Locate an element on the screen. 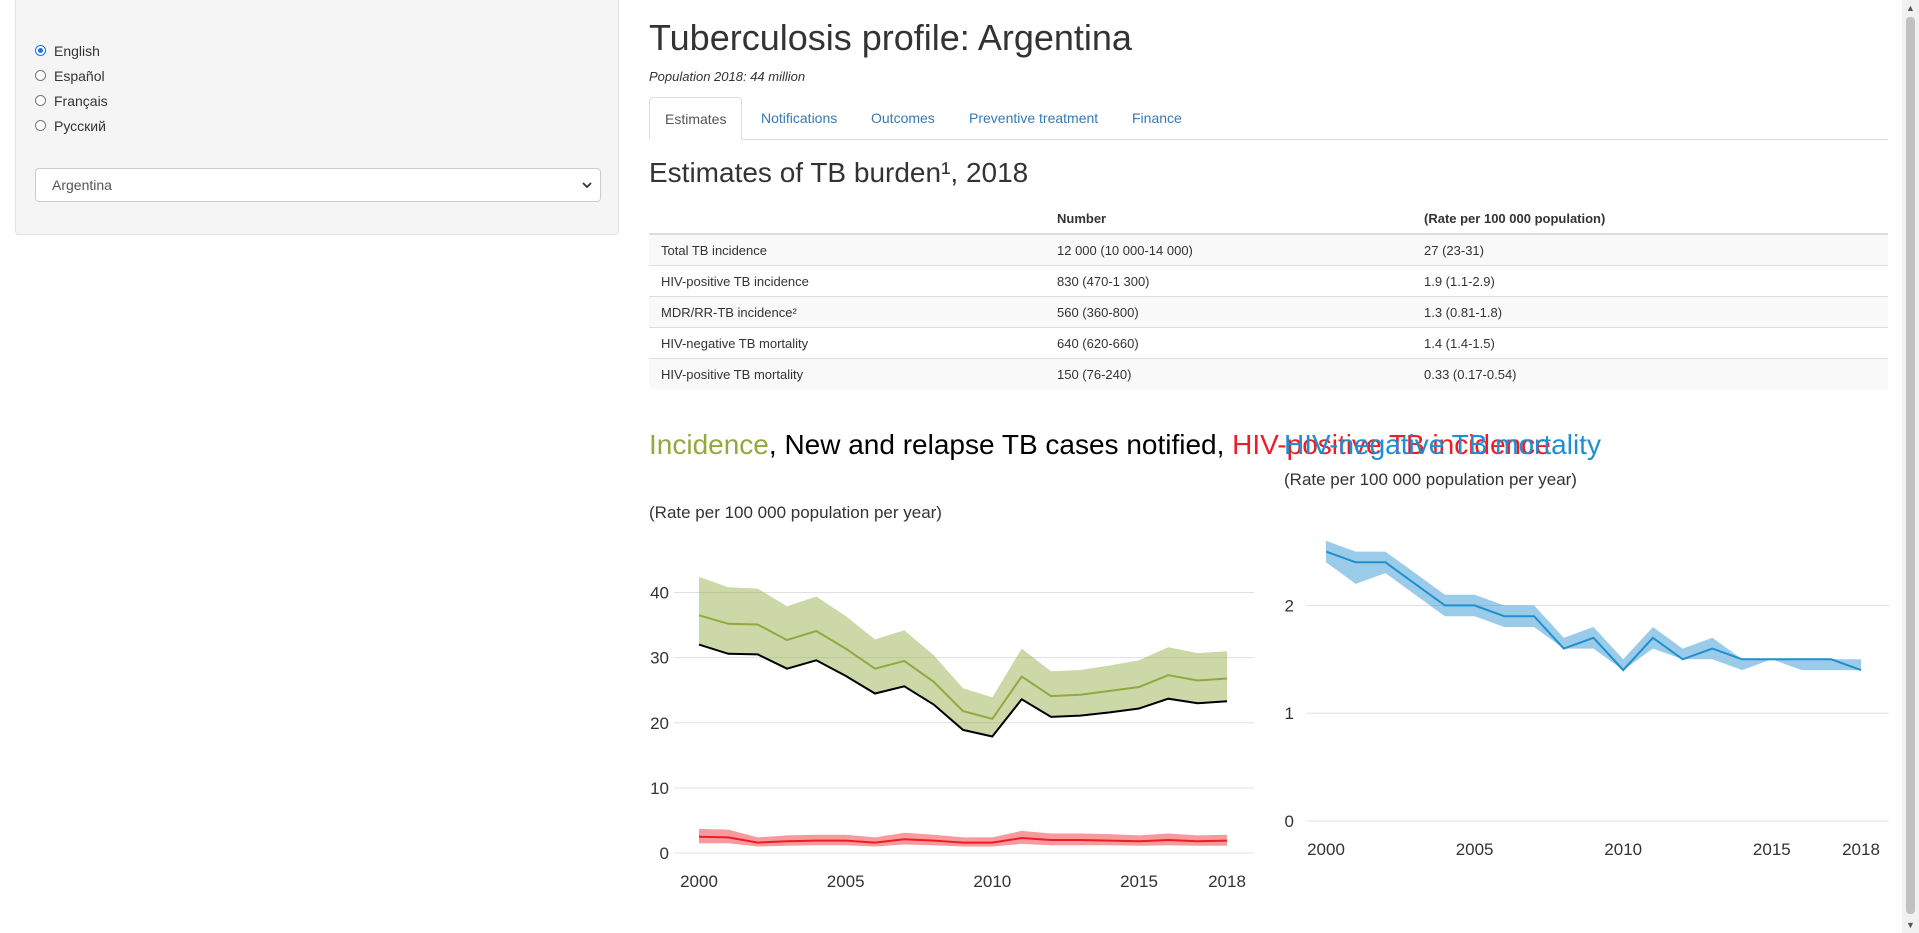 Image resolution: width=1919 pixels, height=933 pixels. incidence-chart: 0 10 20 30 40 2000 2005 2010 2015 2018 is located at coordinates (952, 733).